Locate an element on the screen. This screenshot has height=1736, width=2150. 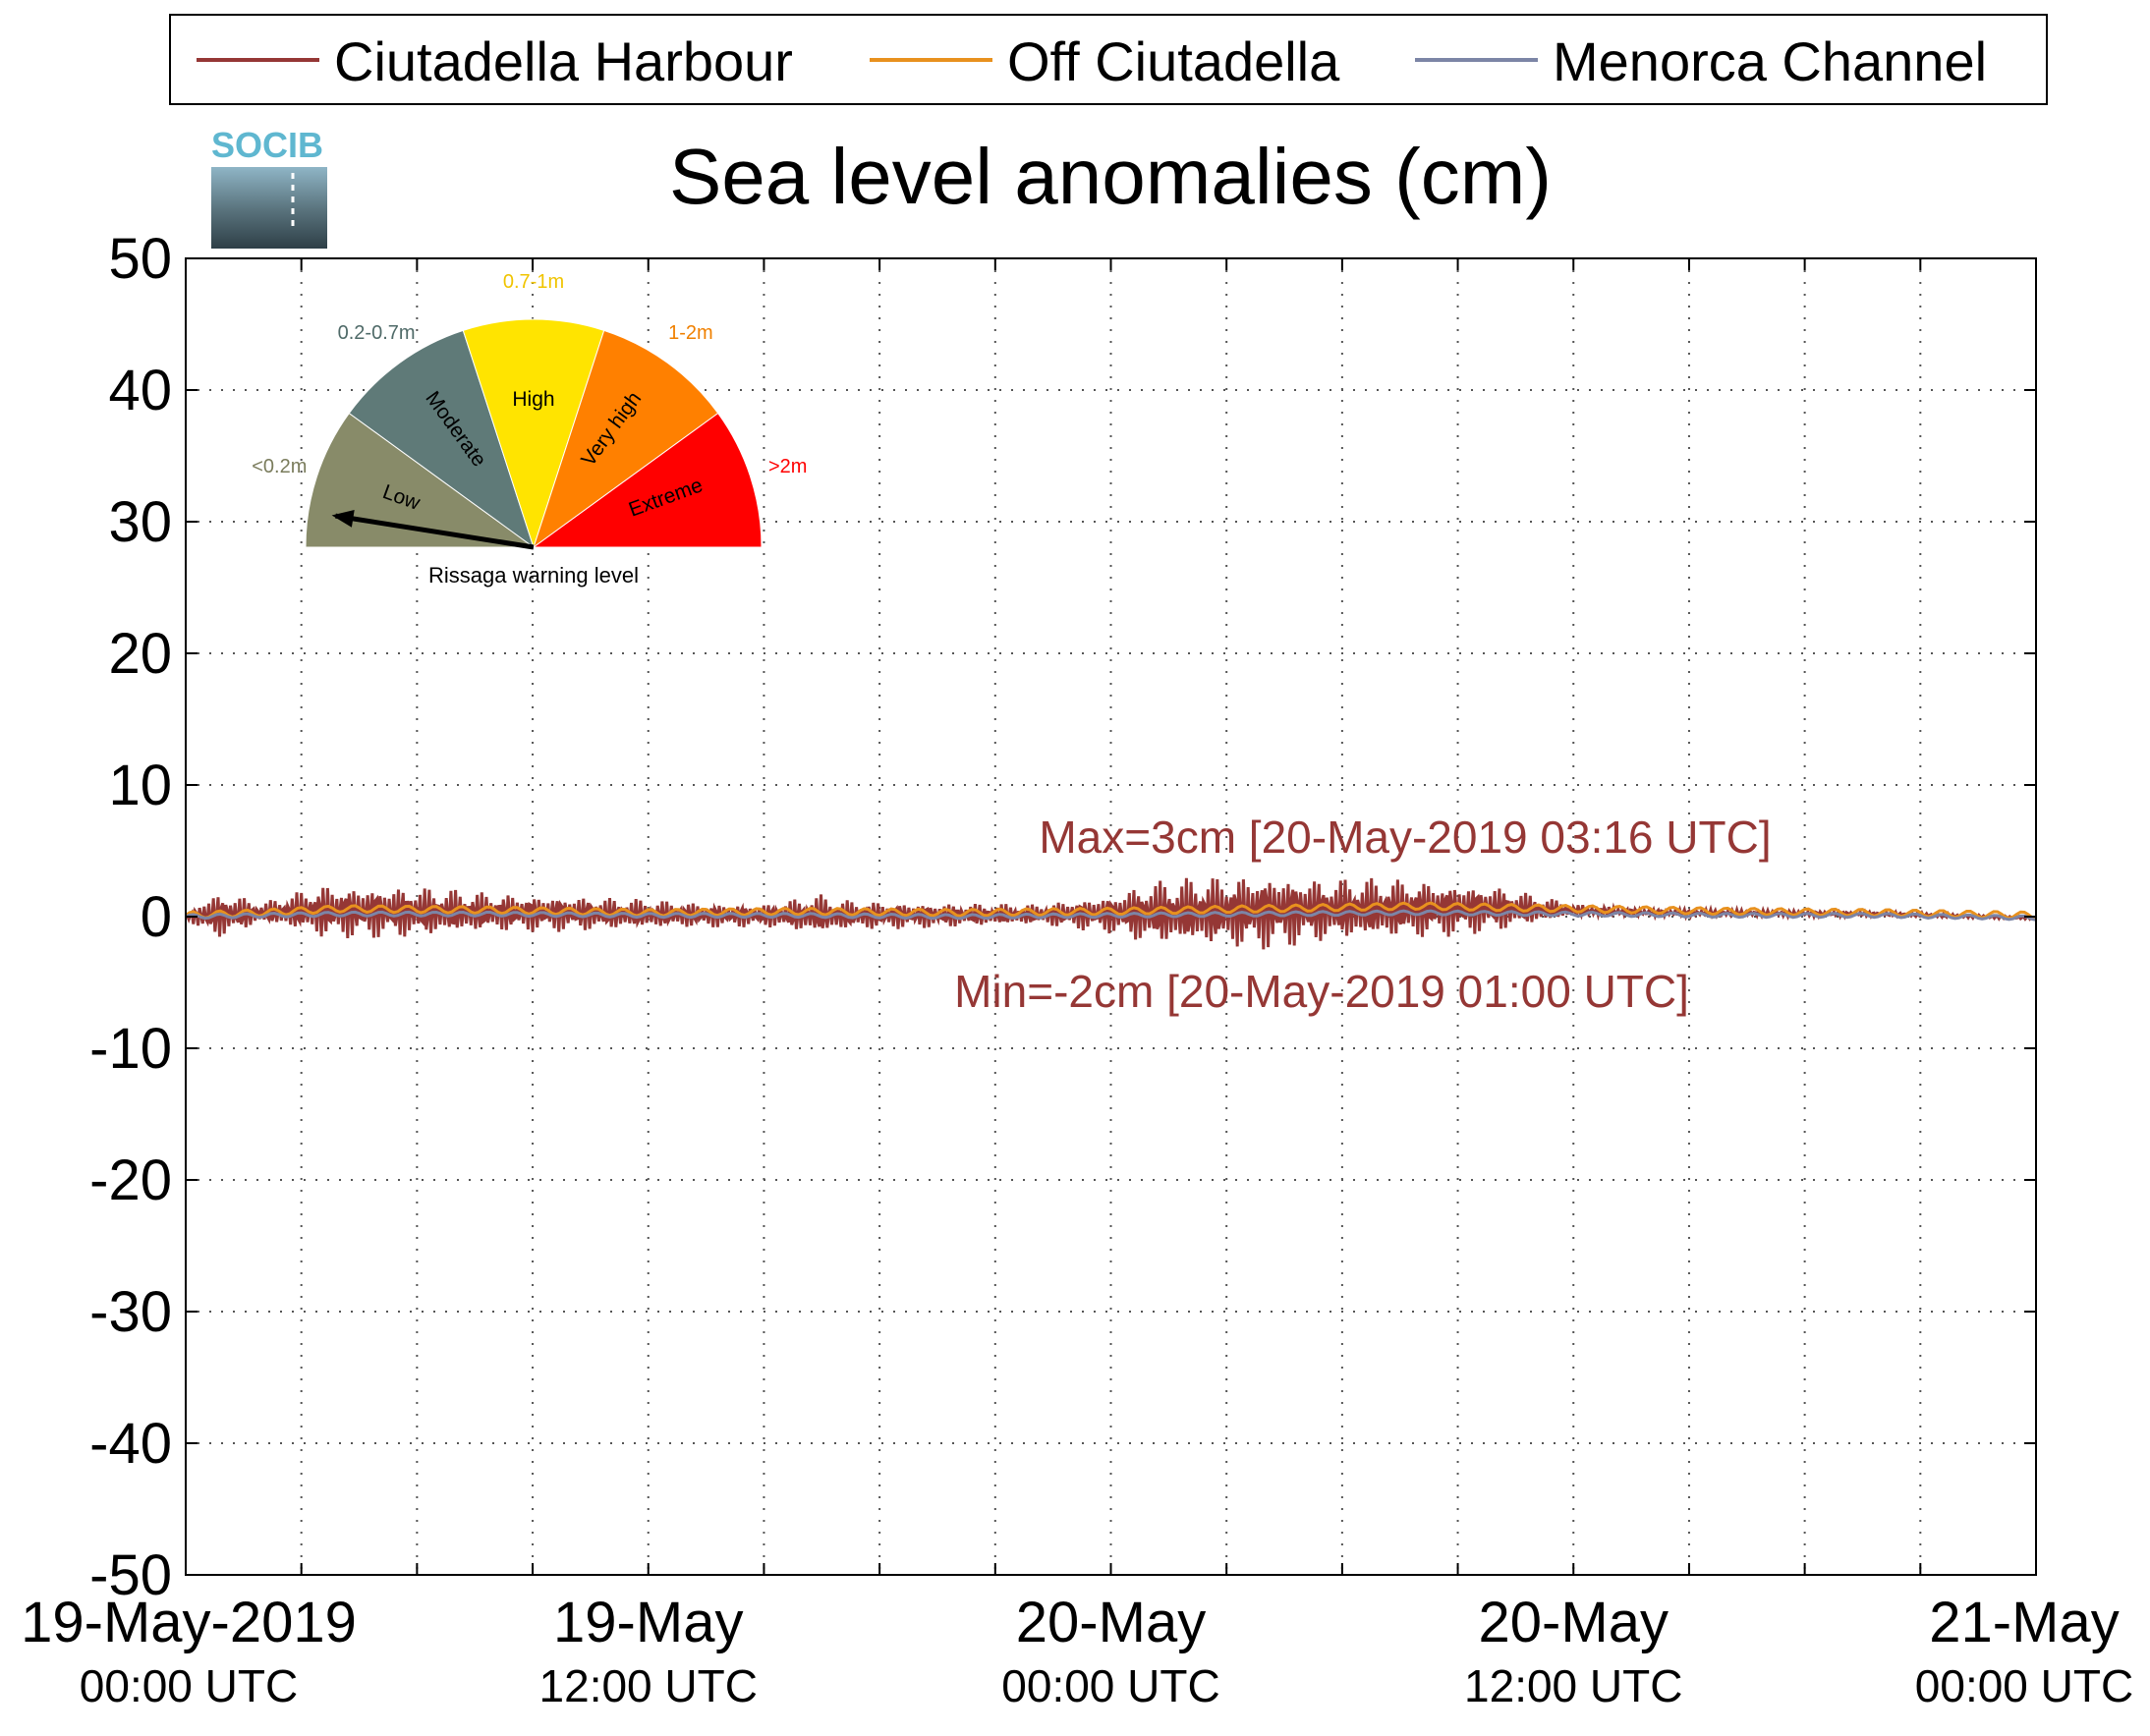
socib-logo: SOCIB is located at coordinates (269, 187).